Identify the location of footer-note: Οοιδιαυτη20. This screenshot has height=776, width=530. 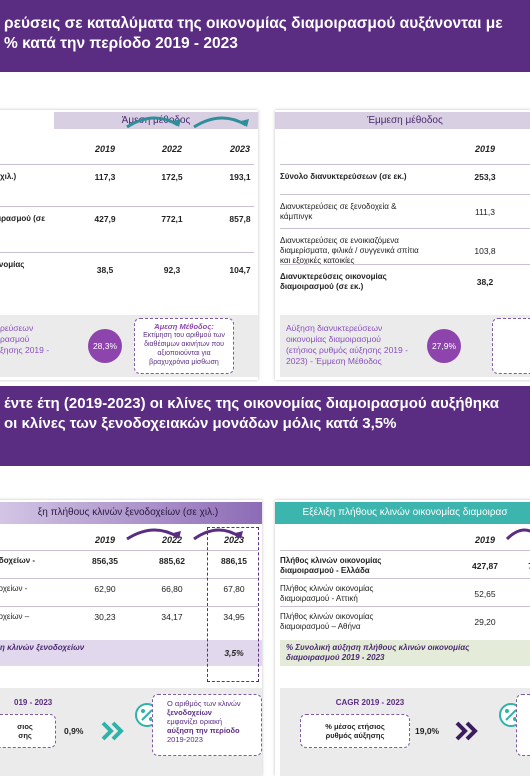
(523, 725).